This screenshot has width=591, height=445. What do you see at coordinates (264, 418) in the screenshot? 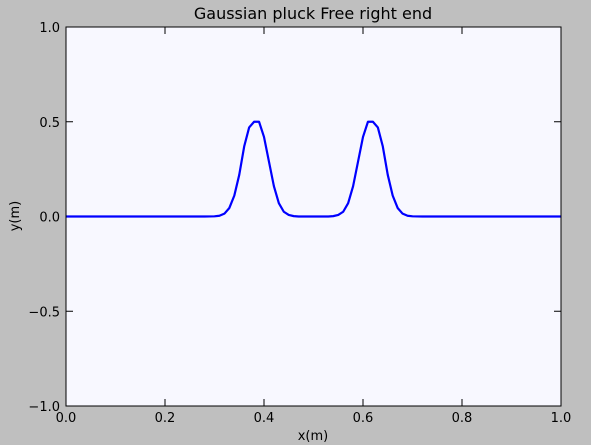
I see `x-tick-label: 0.4` at bounding box center [264, 418].